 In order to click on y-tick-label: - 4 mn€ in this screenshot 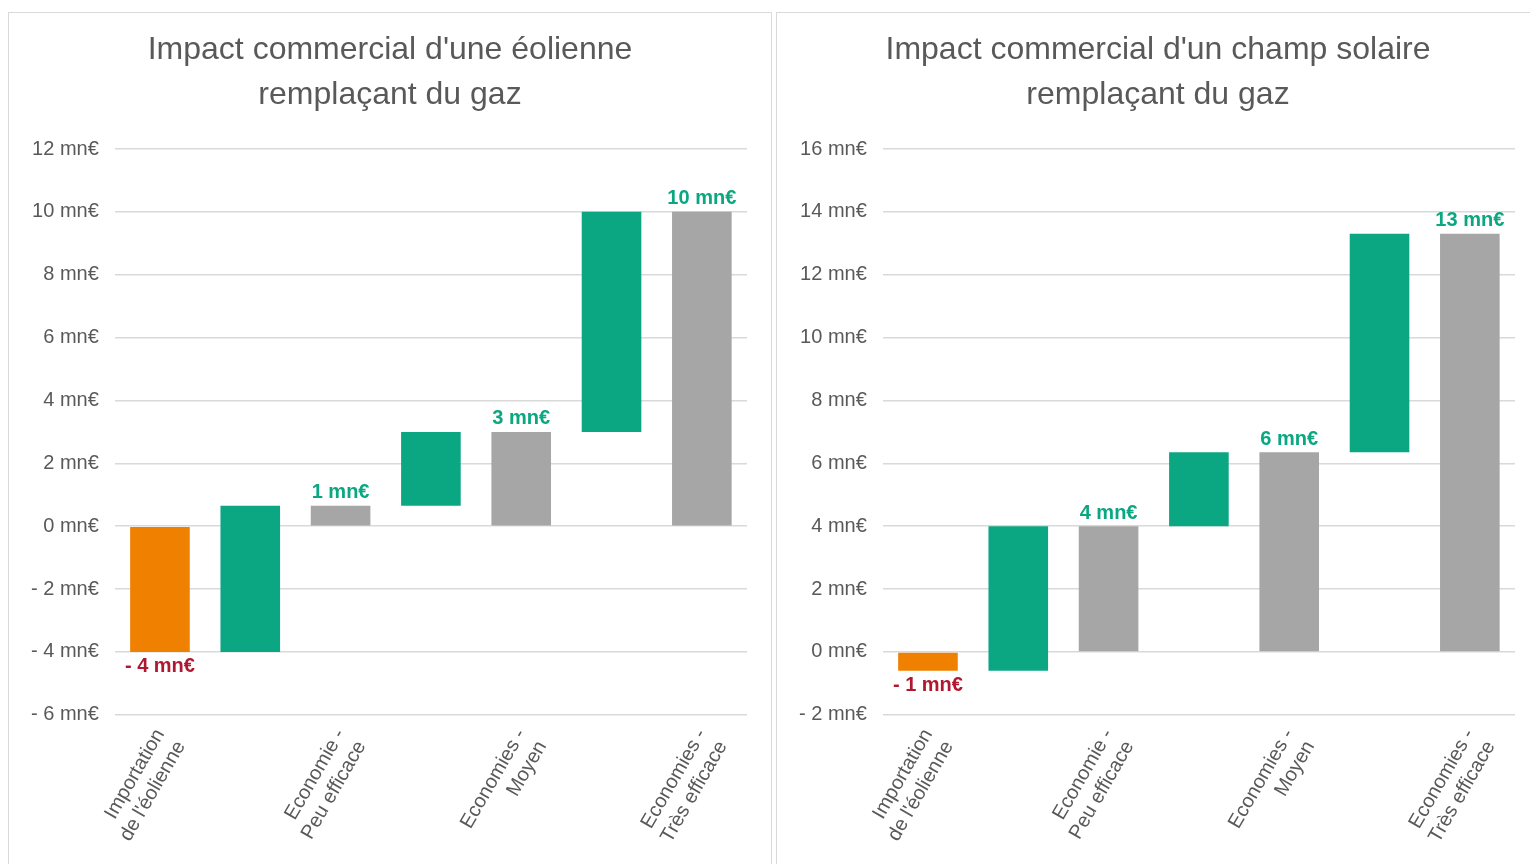, I will do `click(64, 650)`.